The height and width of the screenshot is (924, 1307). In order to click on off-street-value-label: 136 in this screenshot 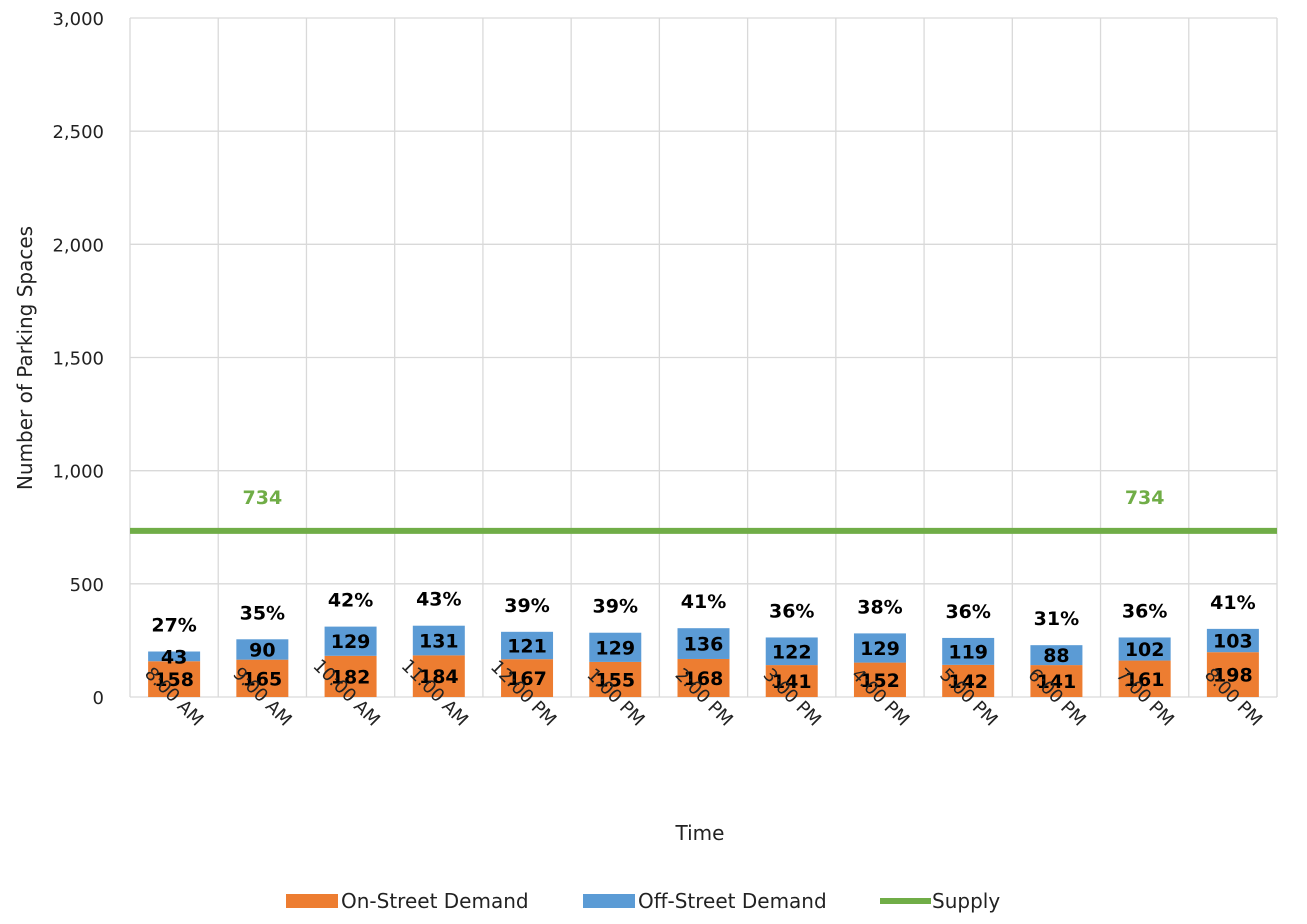, I will do `click(704, 645)`.